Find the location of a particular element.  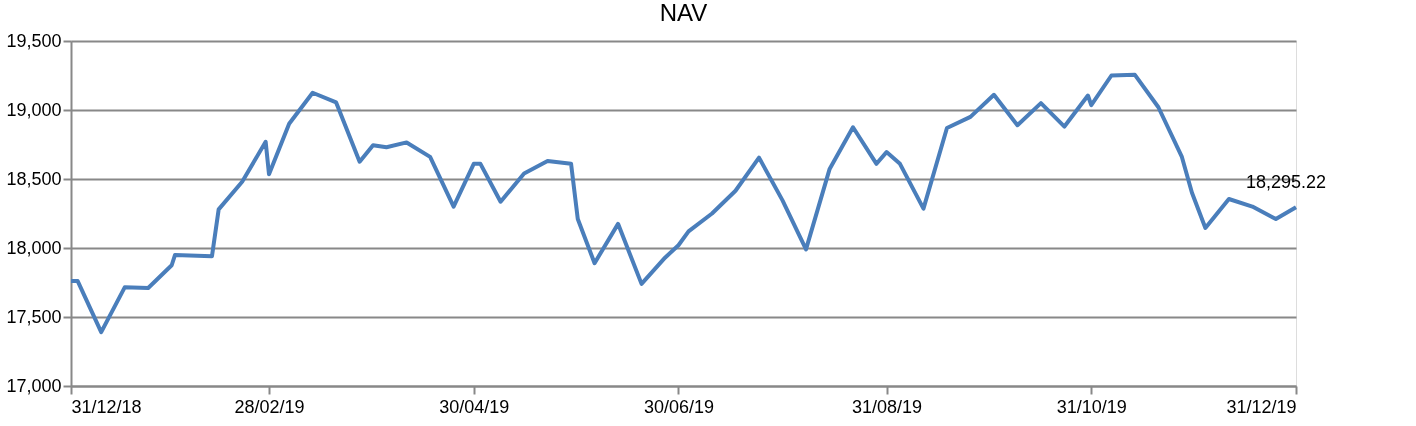

x-tick-label: 30/06/19 is located at coordinates (678, 406).